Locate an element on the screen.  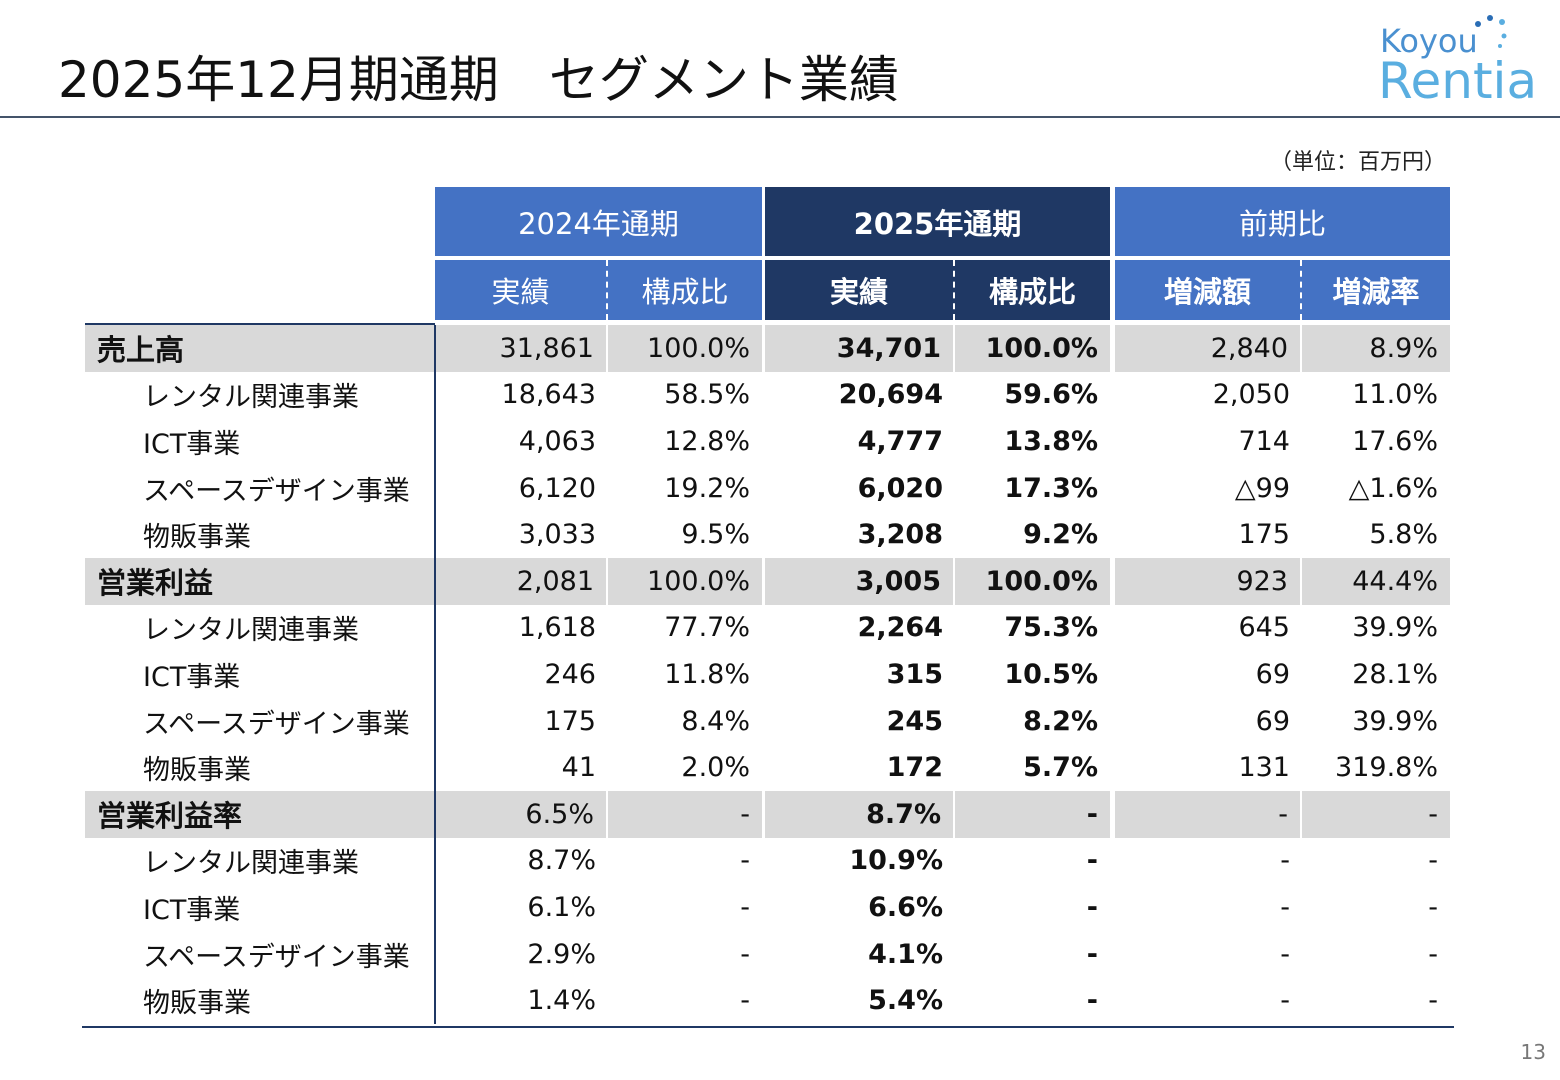
unit-note: （単位：百万円） is located at coordinates (1358, 162).